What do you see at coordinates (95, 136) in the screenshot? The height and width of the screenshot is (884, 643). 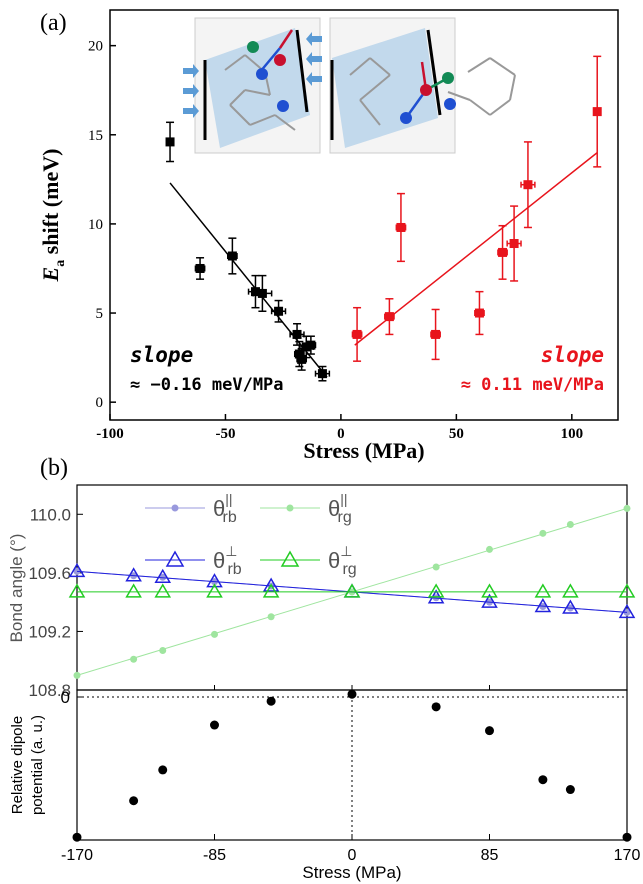 I see `a-ytick-label: 15` at bounding box center [95, 136].